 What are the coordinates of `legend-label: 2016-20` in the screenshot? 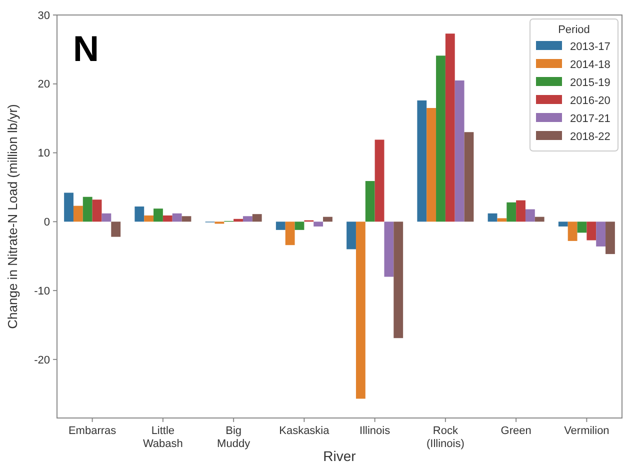 It's located at (590, 100).